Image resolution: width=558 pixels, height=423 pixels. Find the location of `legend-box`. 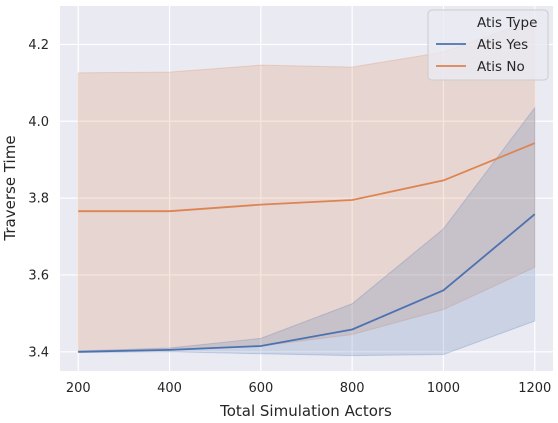

legend-box is located at coordinates (488, 45).